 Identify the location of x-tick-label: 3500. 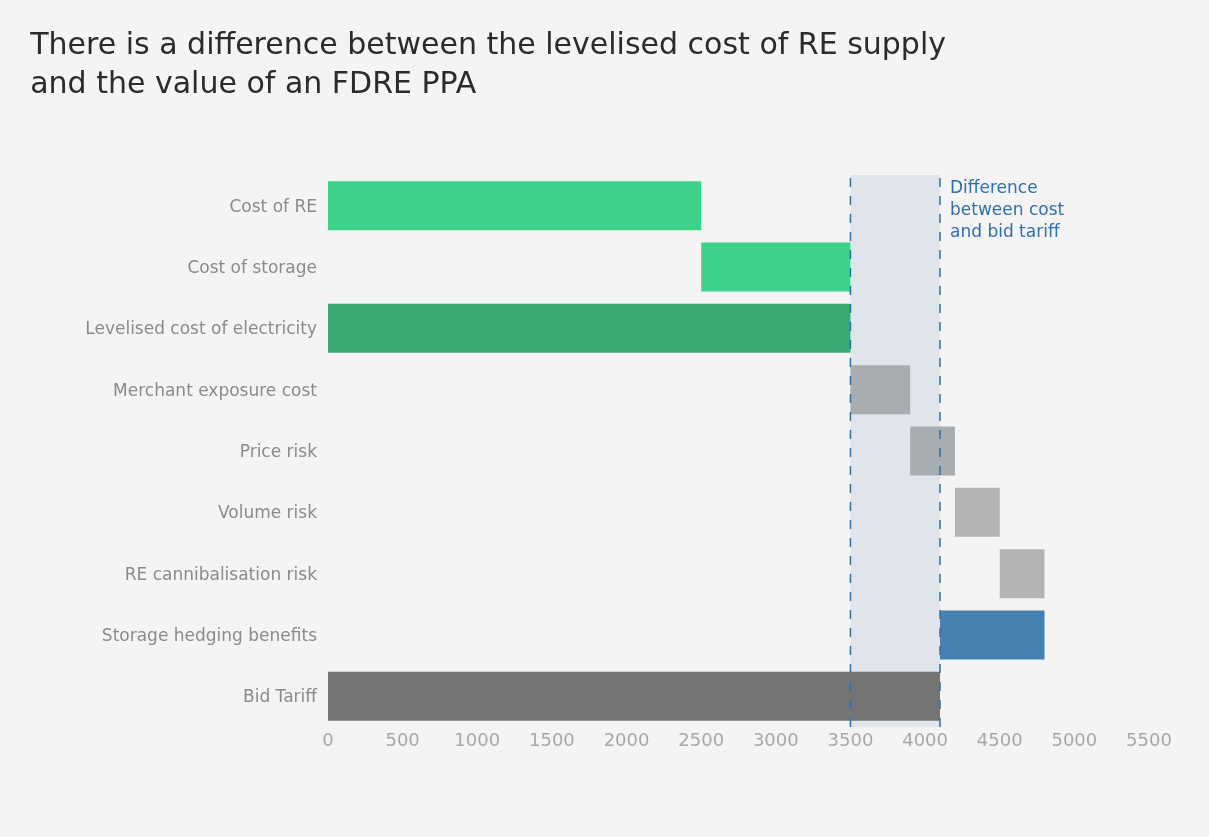
(850, 739).